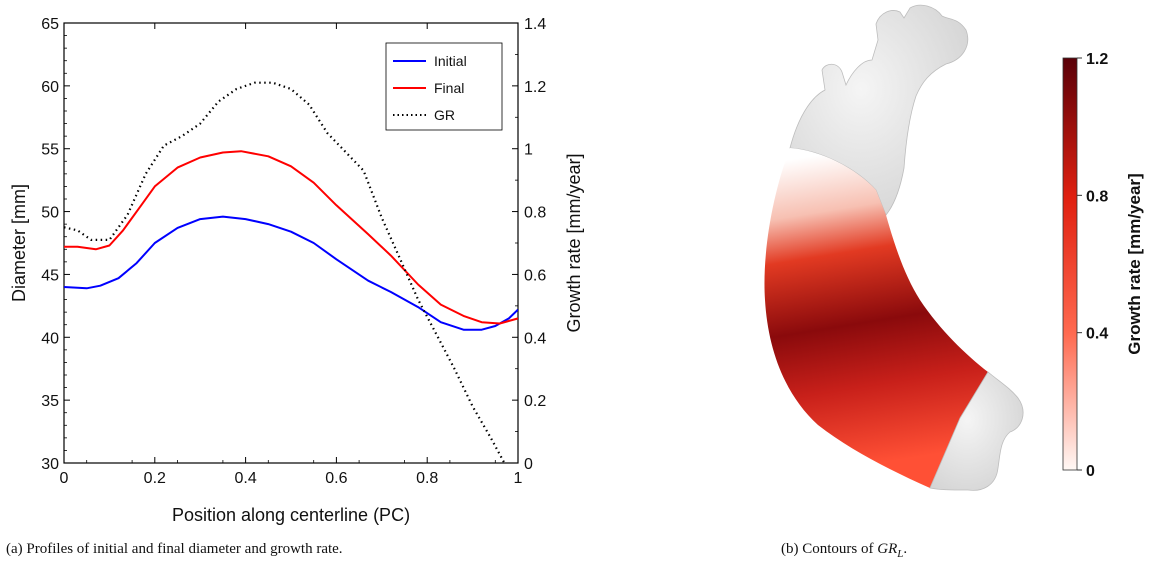 The width and height of the screenshot is (1159, 563). What do you see at coordinates (50, 464) in the screenshot?
I see `y-tick-label: 30` at bounding box center [50, 464].